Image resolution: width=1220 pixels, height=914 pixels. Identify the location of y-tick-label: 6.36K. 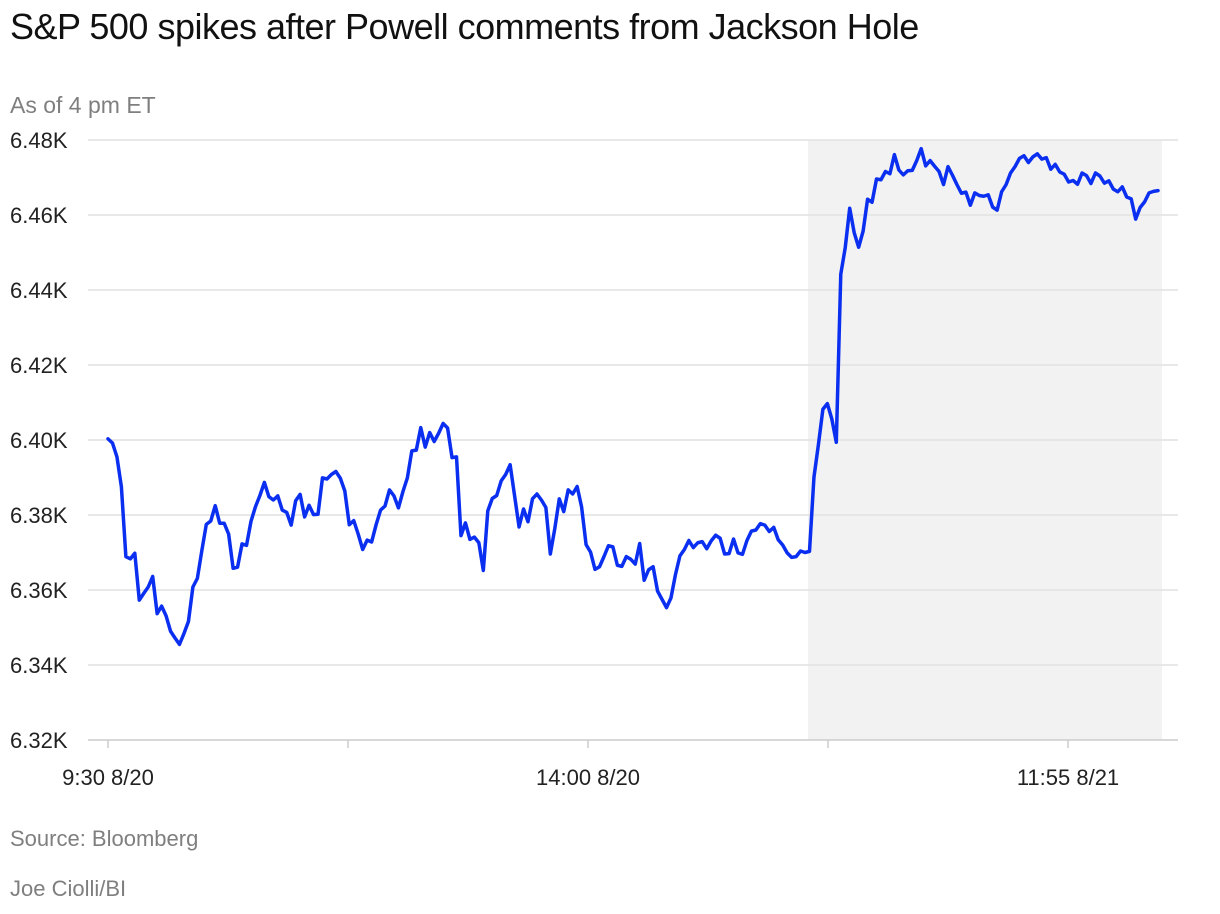
(39, 590).